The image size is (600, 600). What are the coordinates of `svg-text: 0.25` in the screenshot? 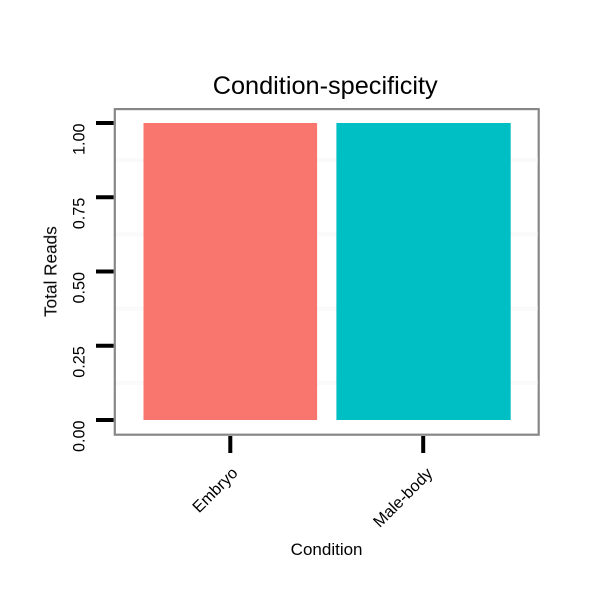 It's located at (80, 362).